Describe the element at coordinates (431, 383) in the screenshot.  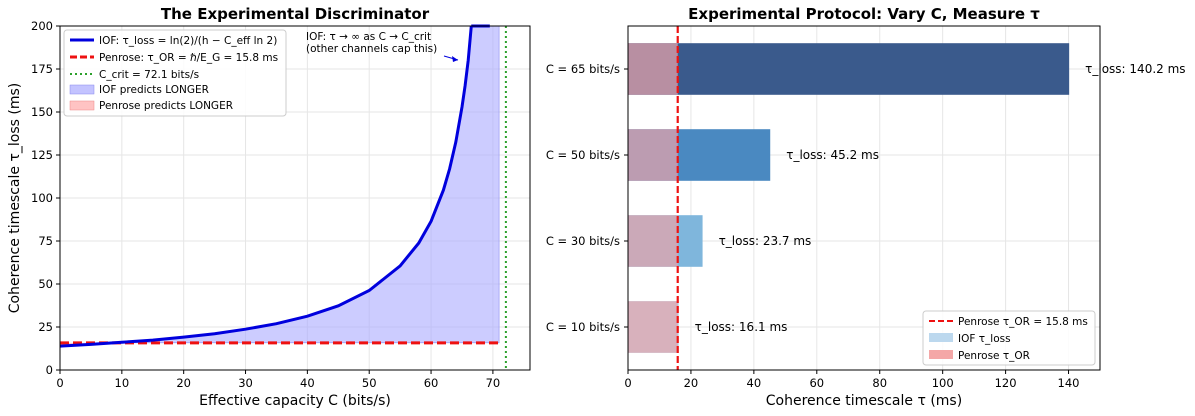
I see `left-x-tick-label: 60` at that location.